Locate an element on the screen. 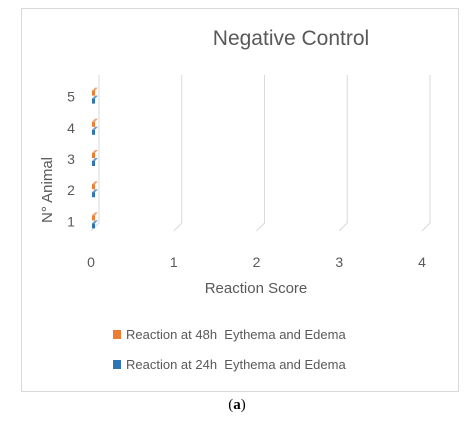  caption-close: ) is located at coordinates (243, 405).